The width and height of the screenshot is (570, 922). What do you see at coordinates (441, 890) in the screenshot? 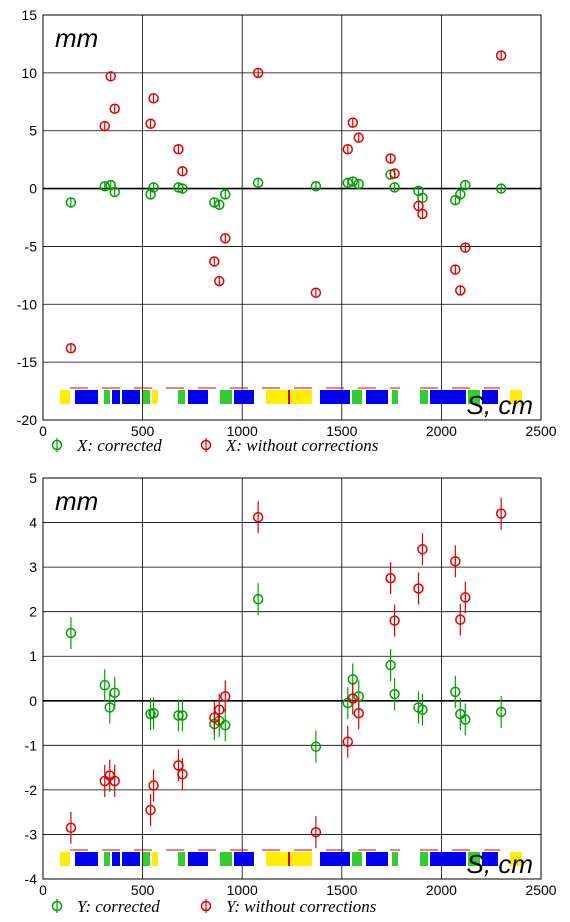
I see `x-tick-label: 2000` at bounding box center [441, 890].